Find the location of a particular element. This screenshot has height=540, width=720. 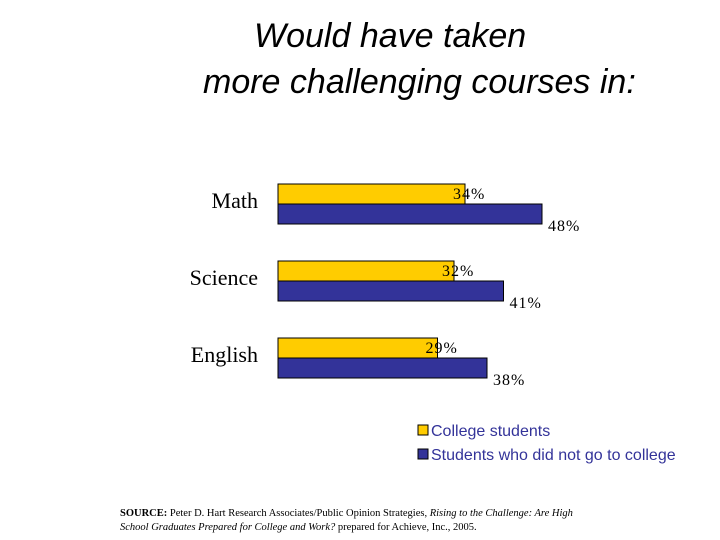

bar-math-college is located at coordinates (371, 194).